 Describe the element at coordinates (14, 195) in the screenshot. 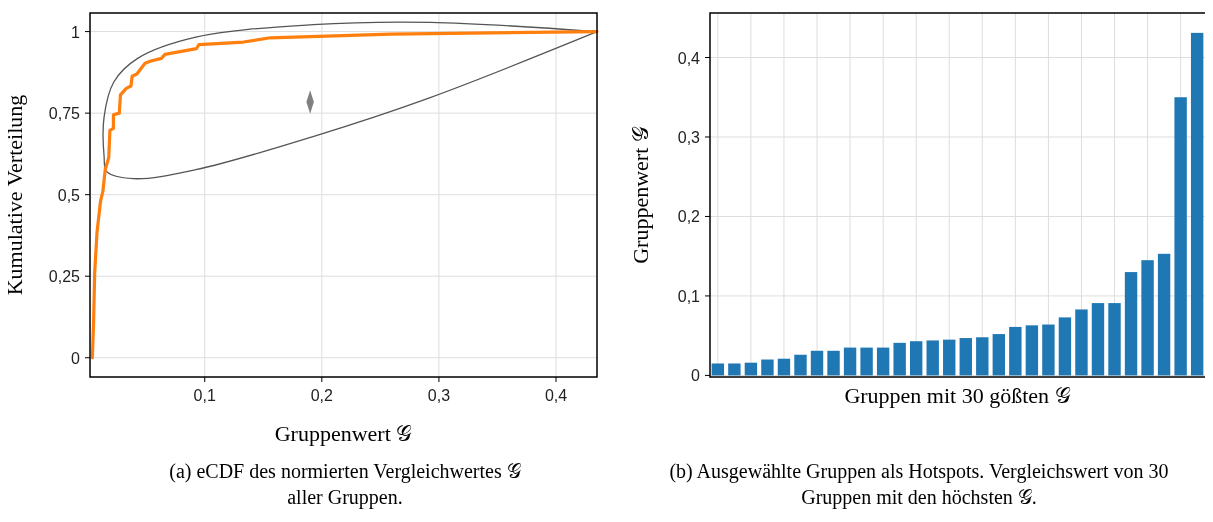

I see `y-axis-title: Kumulative Verteilung` at that location.